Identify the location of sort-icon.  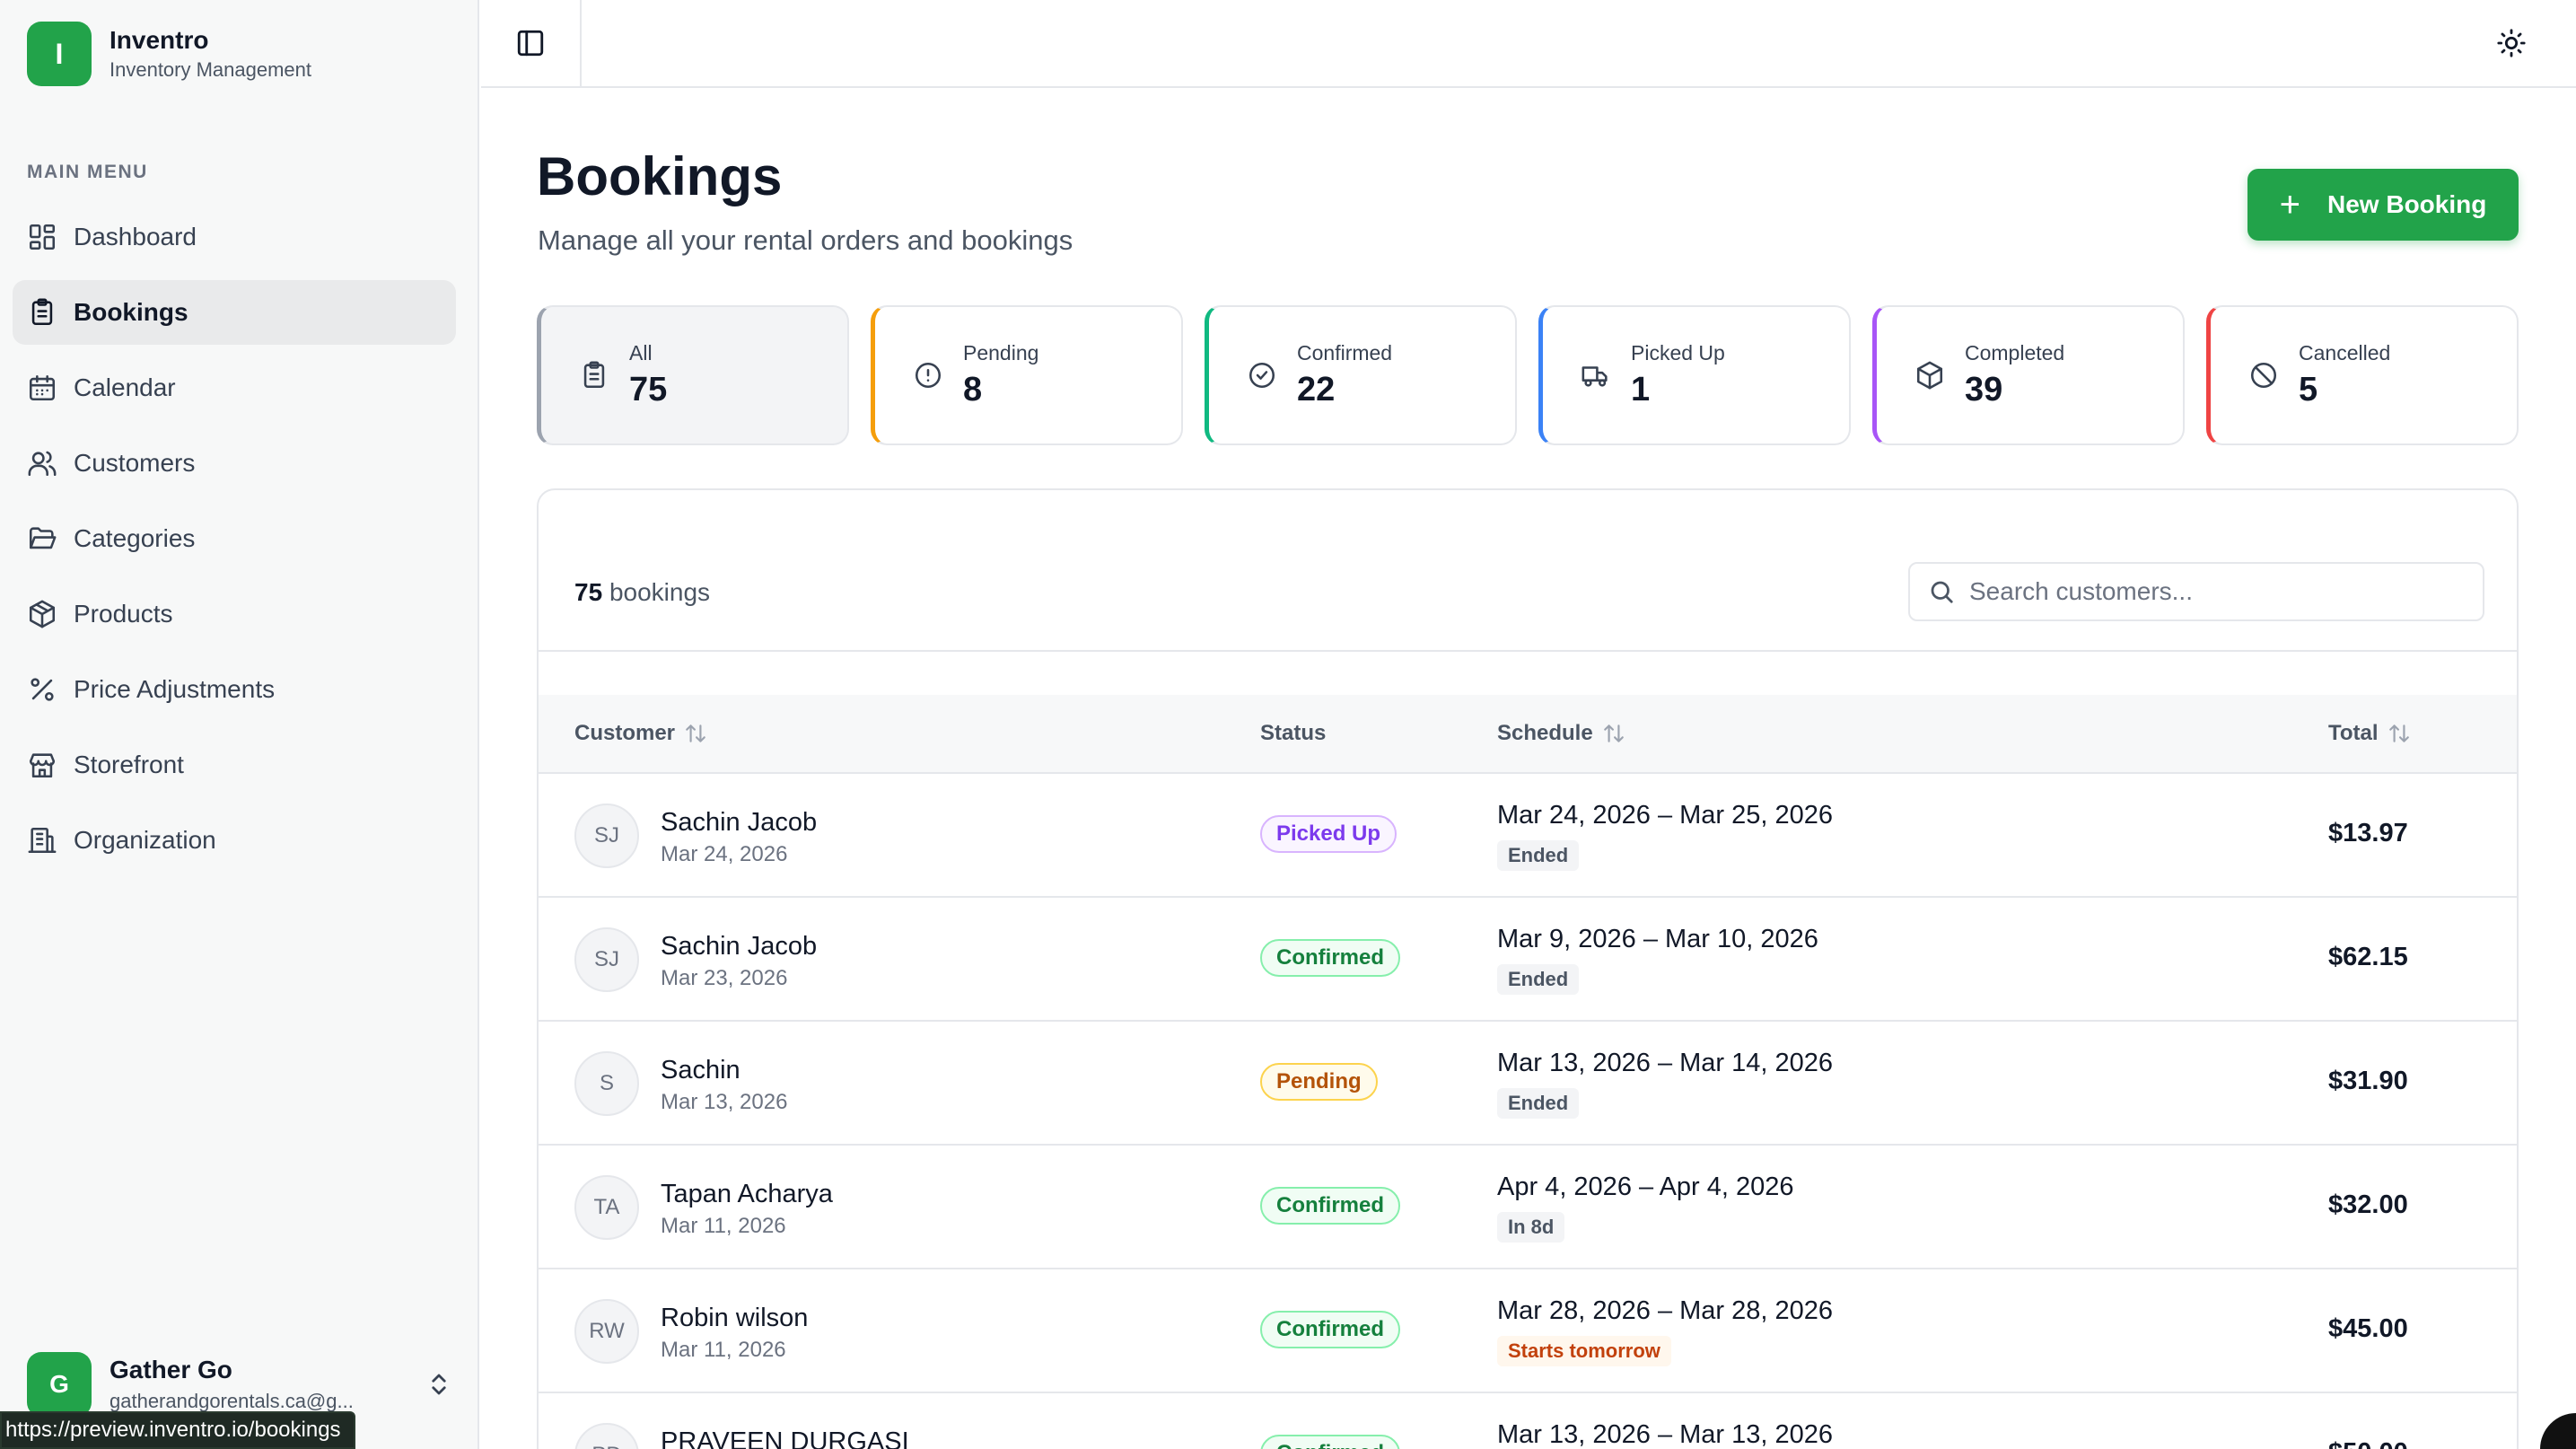
(695, 733).